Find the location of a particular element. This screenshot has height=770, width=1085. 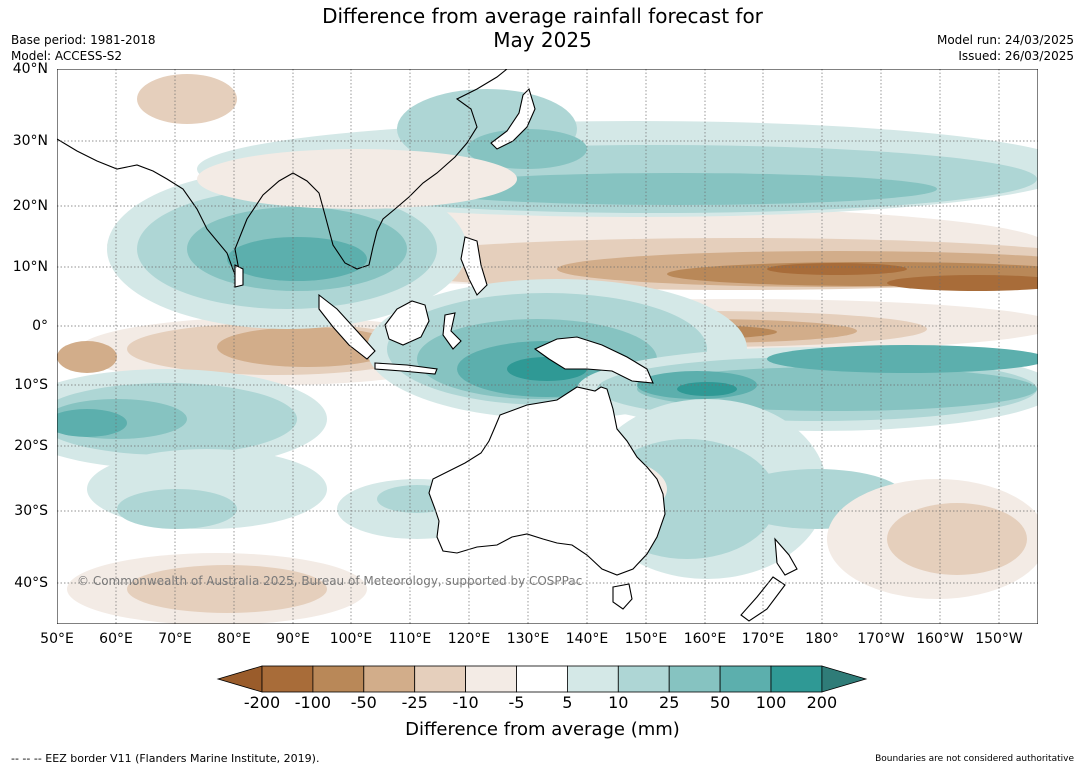

colorbar-tick-label: -200 is located at coordinates (262, 702).